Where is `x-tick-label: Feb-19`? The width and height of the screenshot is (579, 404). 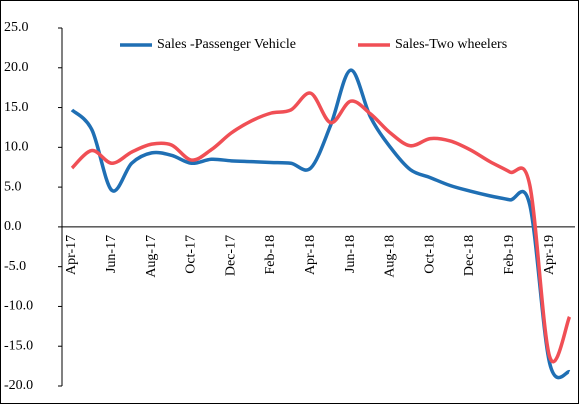
x-tick-label: Feb-19 is located at coordinates (509, 255).